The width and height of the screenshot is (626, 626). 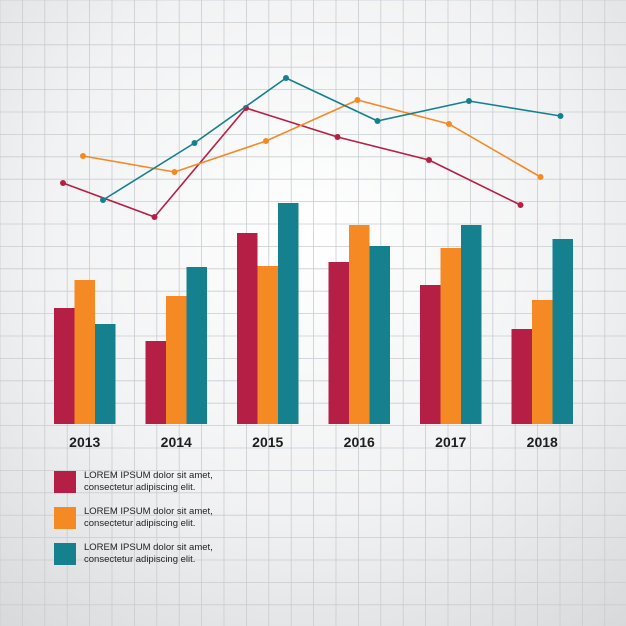 I want to click on legend-swatch-teal, so click(x=65, y=554).